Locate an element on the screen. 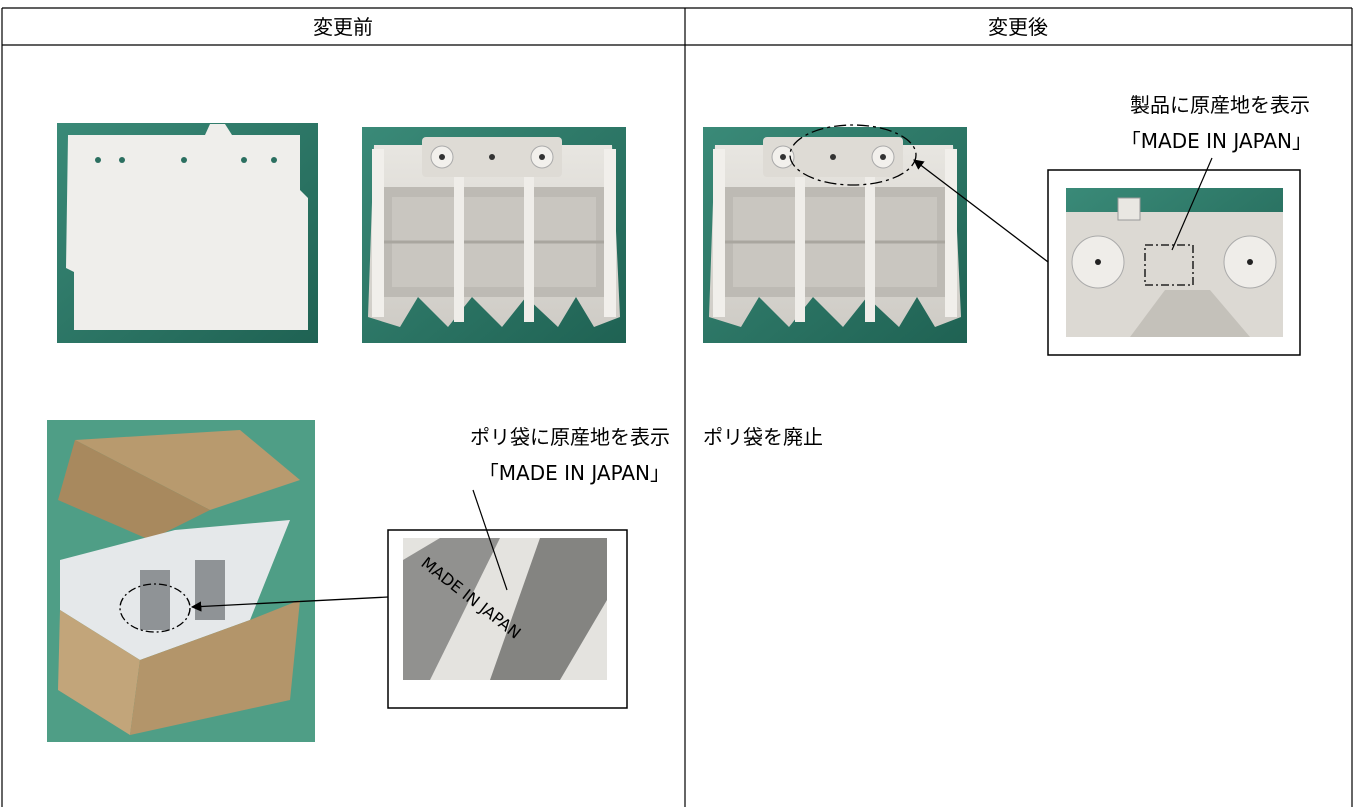 Image resolution: width=1355 pixels, height=811 pixels. inset-photo-product is located at coordinates (1174, 262).